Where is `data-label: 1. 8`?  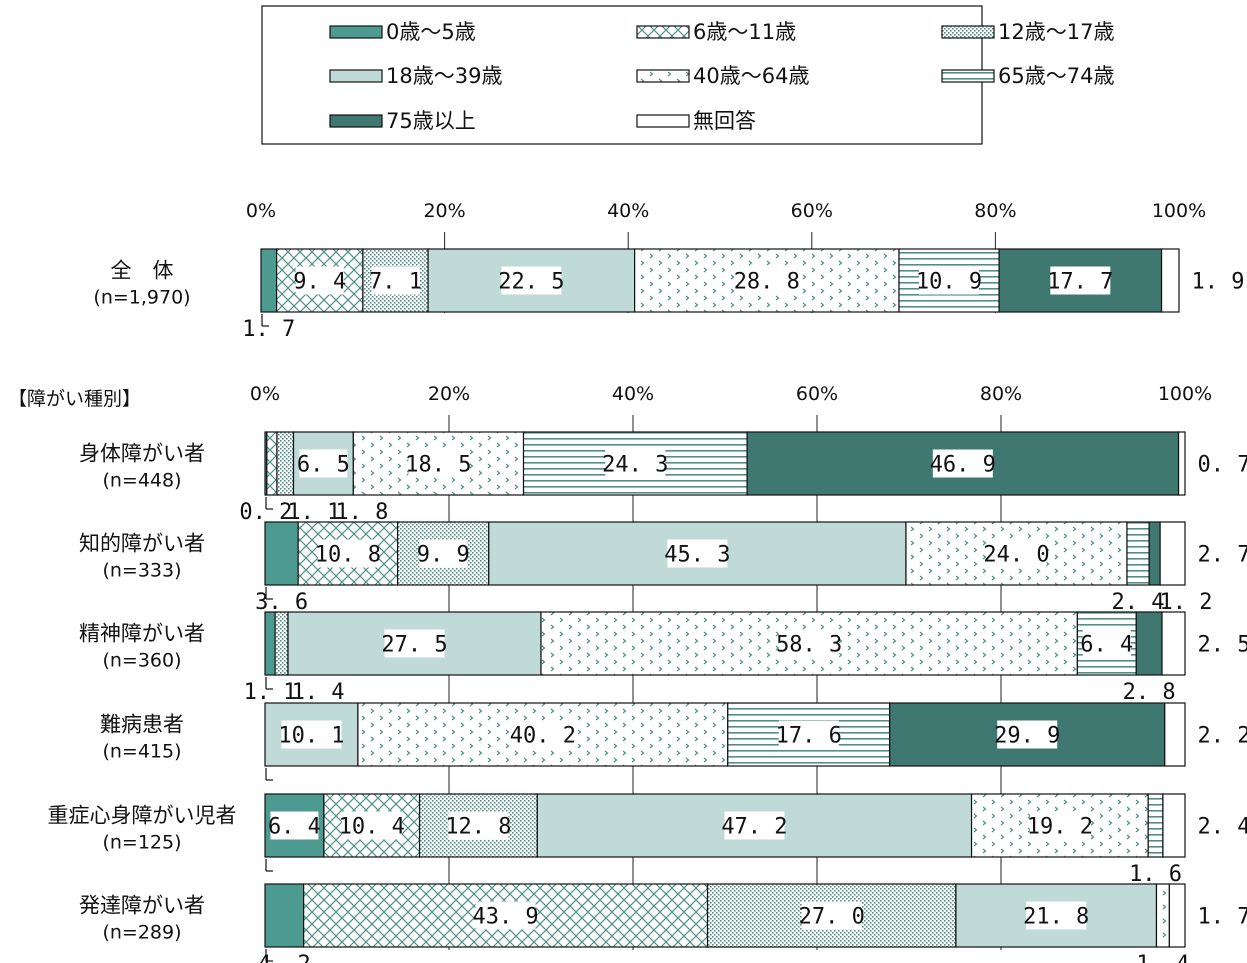 data-label: 1. 8 is located at coordinates (361, 512).